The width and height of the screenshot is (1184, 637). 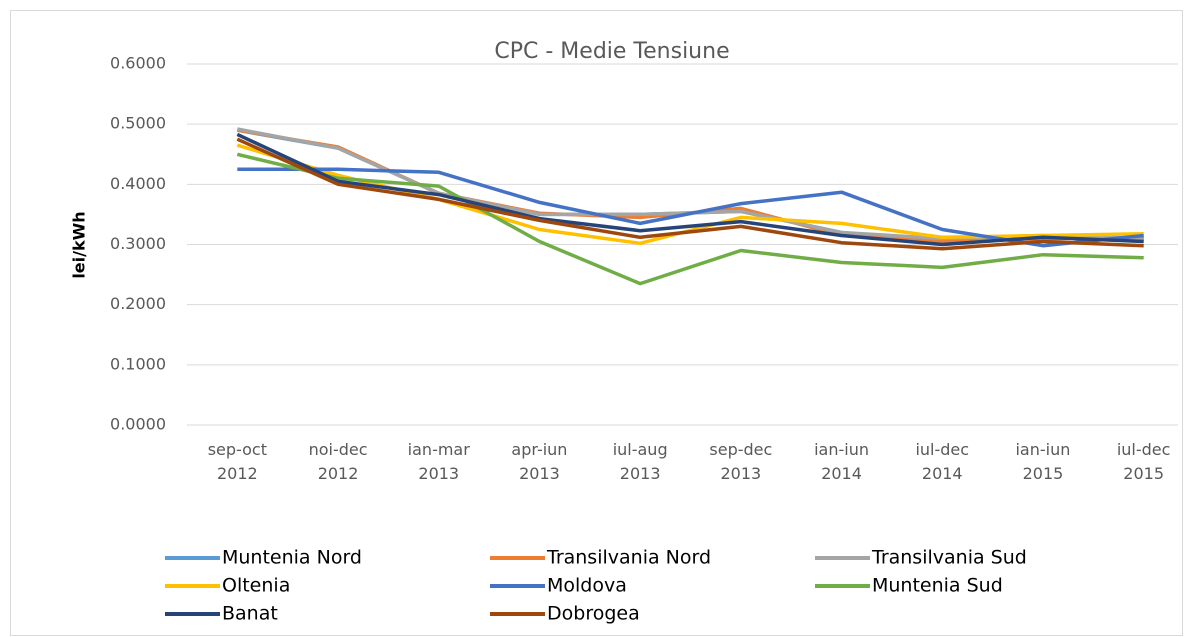 What do you see at coordinates (138, 363) in the screenshot?
I see `y-tick-label: 0.1000` at bounding box center [138, 363].